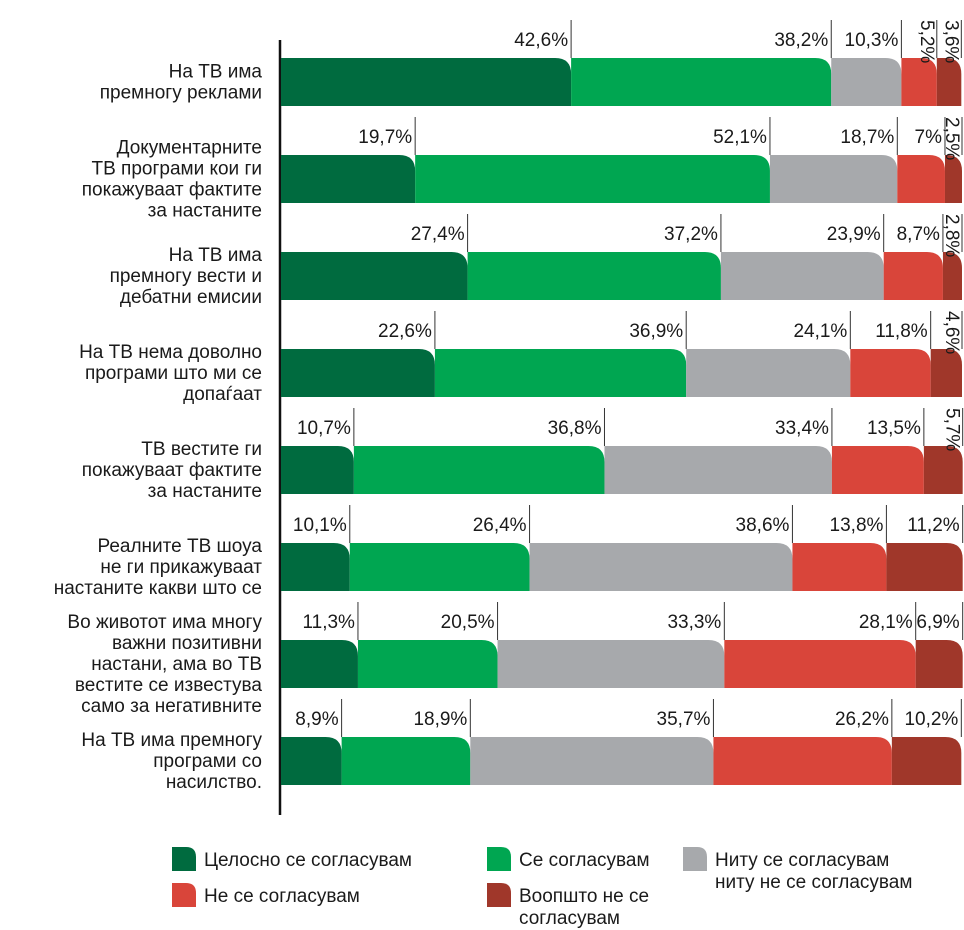 Image resolution: width=964 pixels, height=930 pixels. I want to click on value-label: 36,9%, so click(656, 331).